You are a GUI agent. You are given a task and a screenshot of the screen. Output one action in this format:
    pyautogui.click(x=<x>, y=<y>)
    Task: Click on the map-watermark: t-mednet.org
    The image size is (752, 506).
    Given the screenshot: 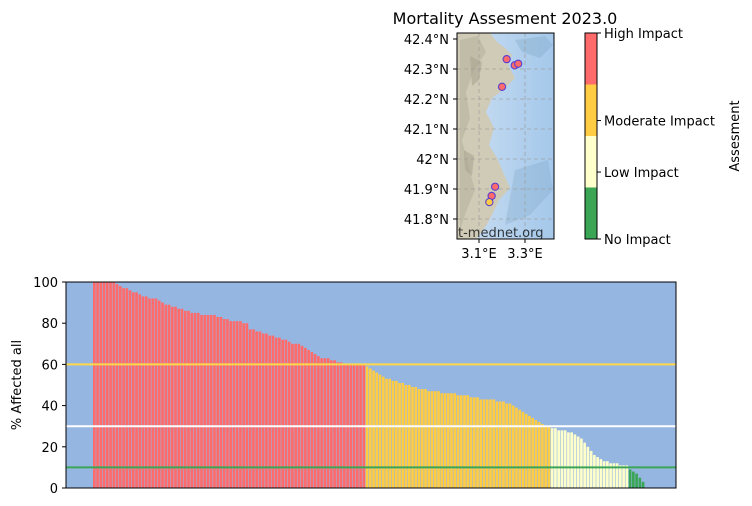 What is the action you would take?
    pyautogui.click(x=501, y=233)
    